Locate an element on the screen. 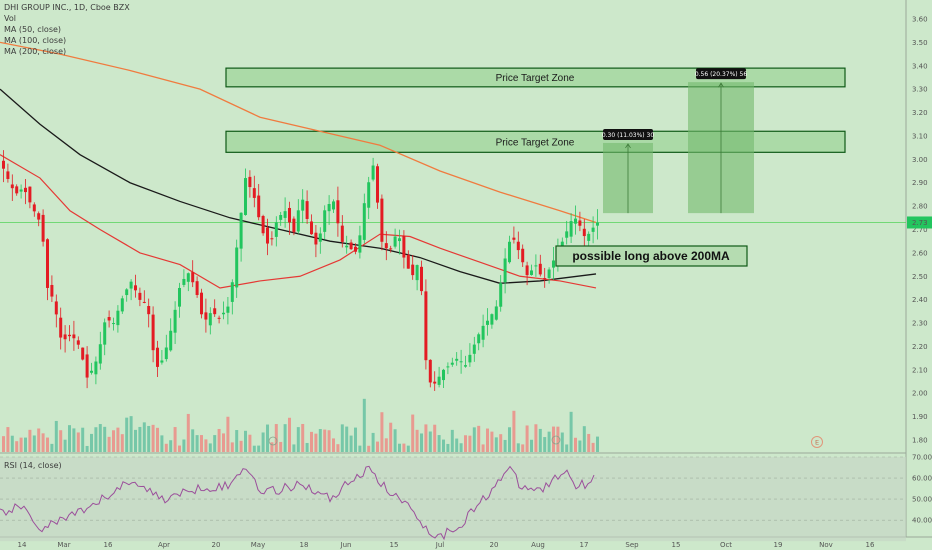 The width and height of the screenshot is (932, 550). time-tick-label: Sep is located at coordinates (632, 545).